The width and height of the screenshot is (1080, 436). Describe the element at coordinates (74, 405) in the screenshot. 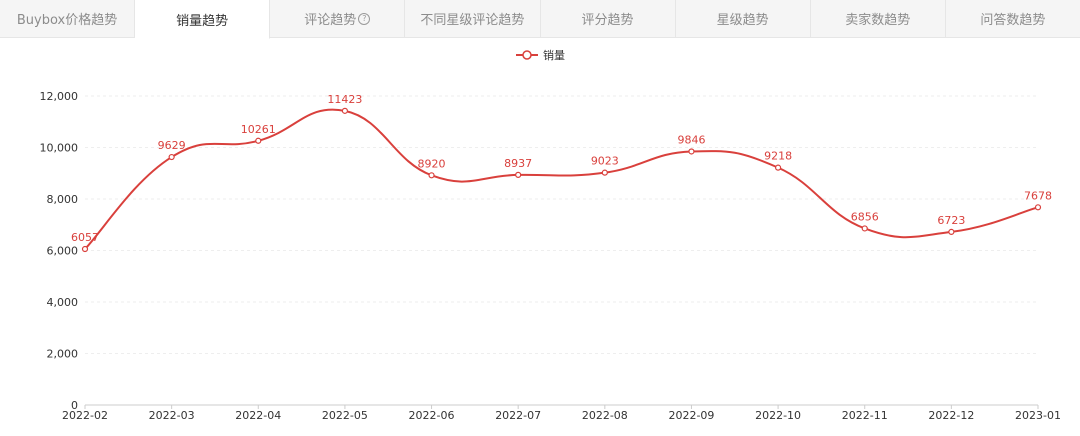

I see `y-tick-label: 0` at that location.